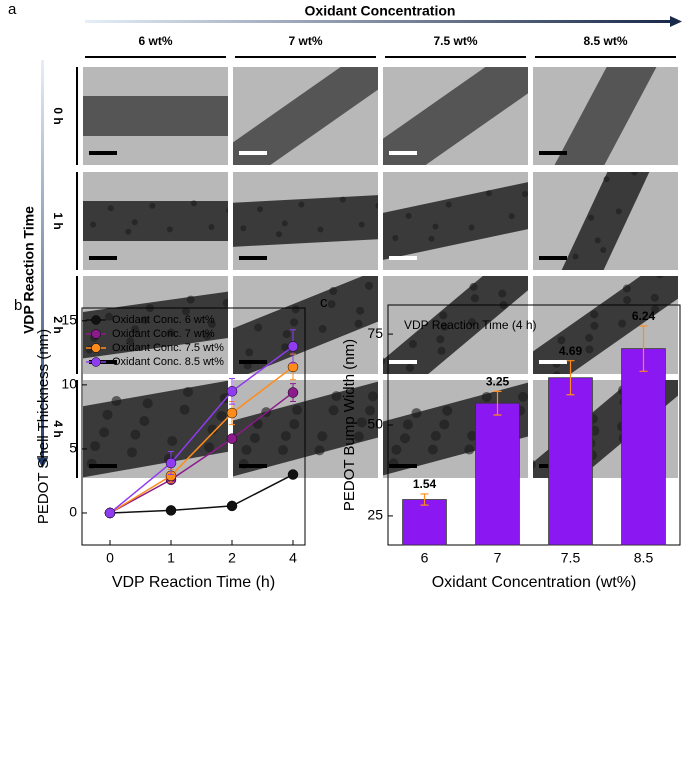 The height and width of the screenshot is (758, 685). Describe the element at coordinates (42, 260) in the screenshot. I see `arrow-bar` at that location.